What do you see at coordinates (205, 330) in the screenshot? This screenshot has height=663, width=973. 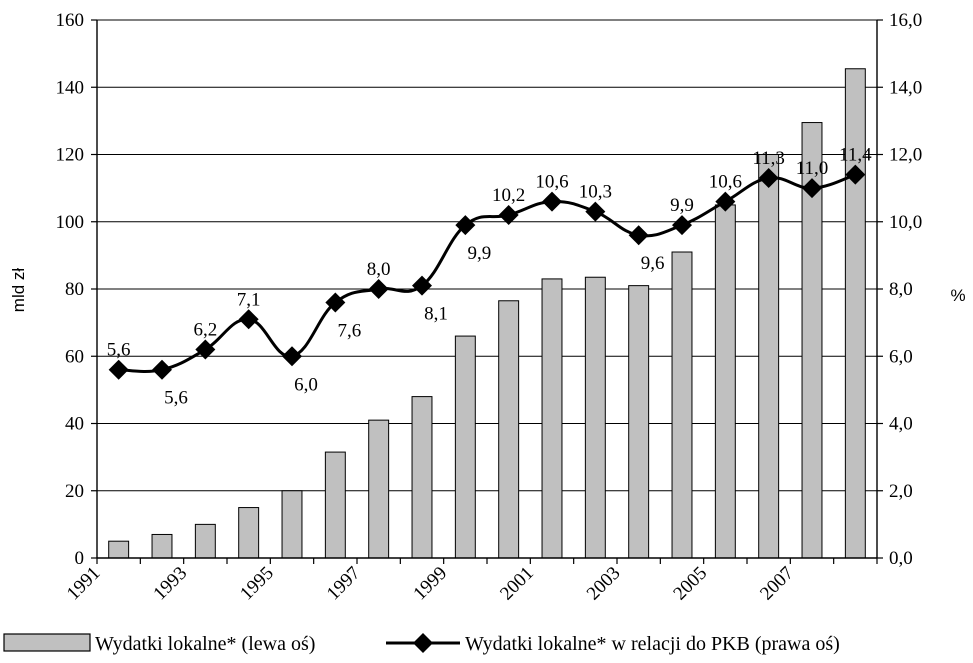 I see `line-data-label: 6,2` at bounding box center [205, 330].